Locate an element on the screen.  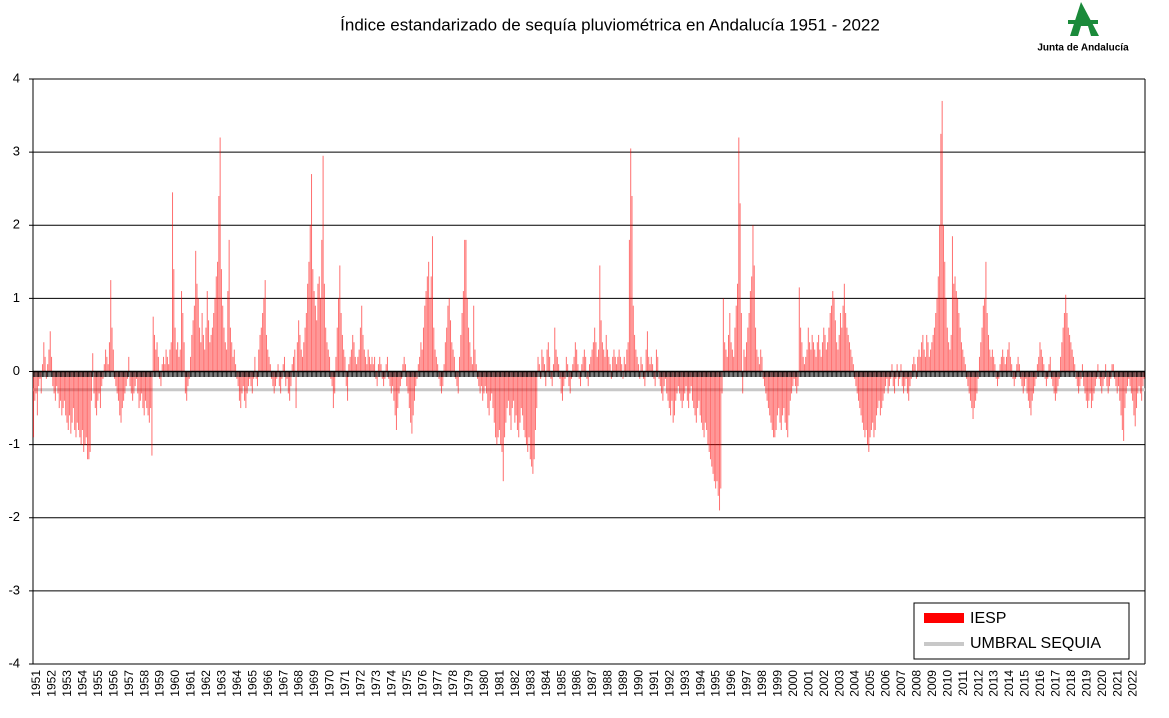
x-tick-label: 1998 is located at coordinates (762, 683).